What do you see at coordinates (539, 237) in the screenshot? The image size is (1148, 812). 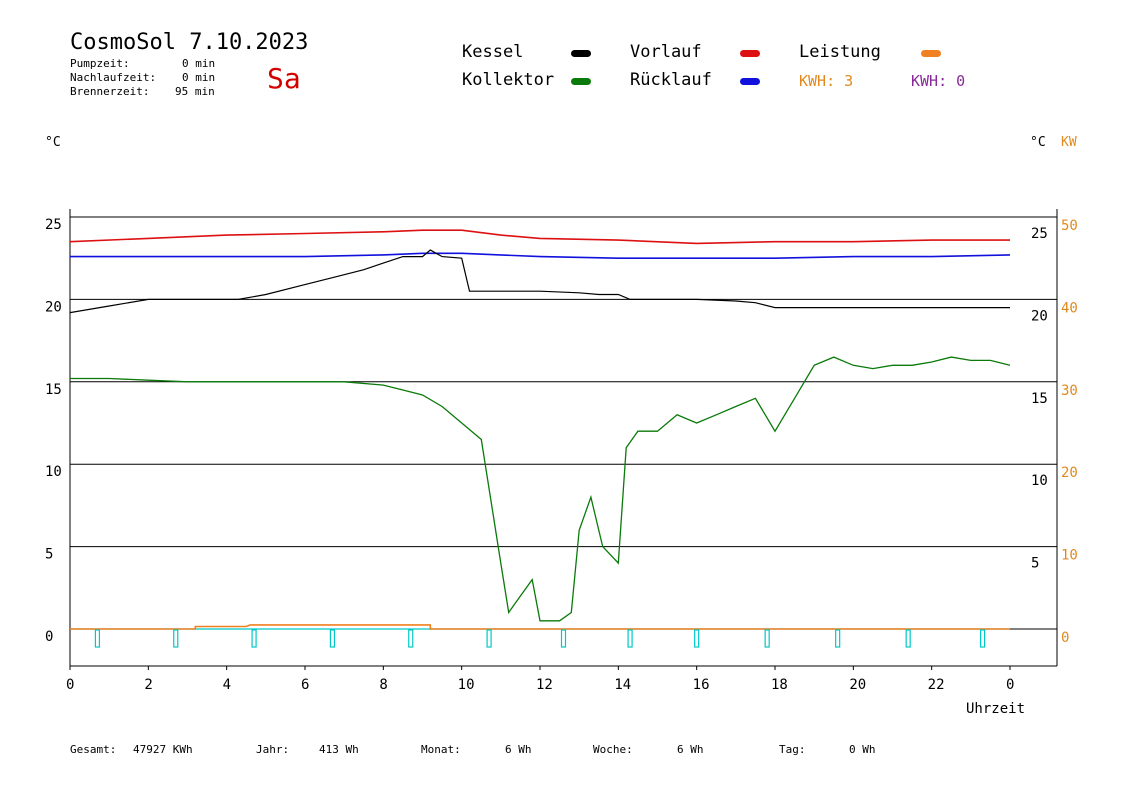 I see `series-vorlauf` at bounding box center [539, 237].